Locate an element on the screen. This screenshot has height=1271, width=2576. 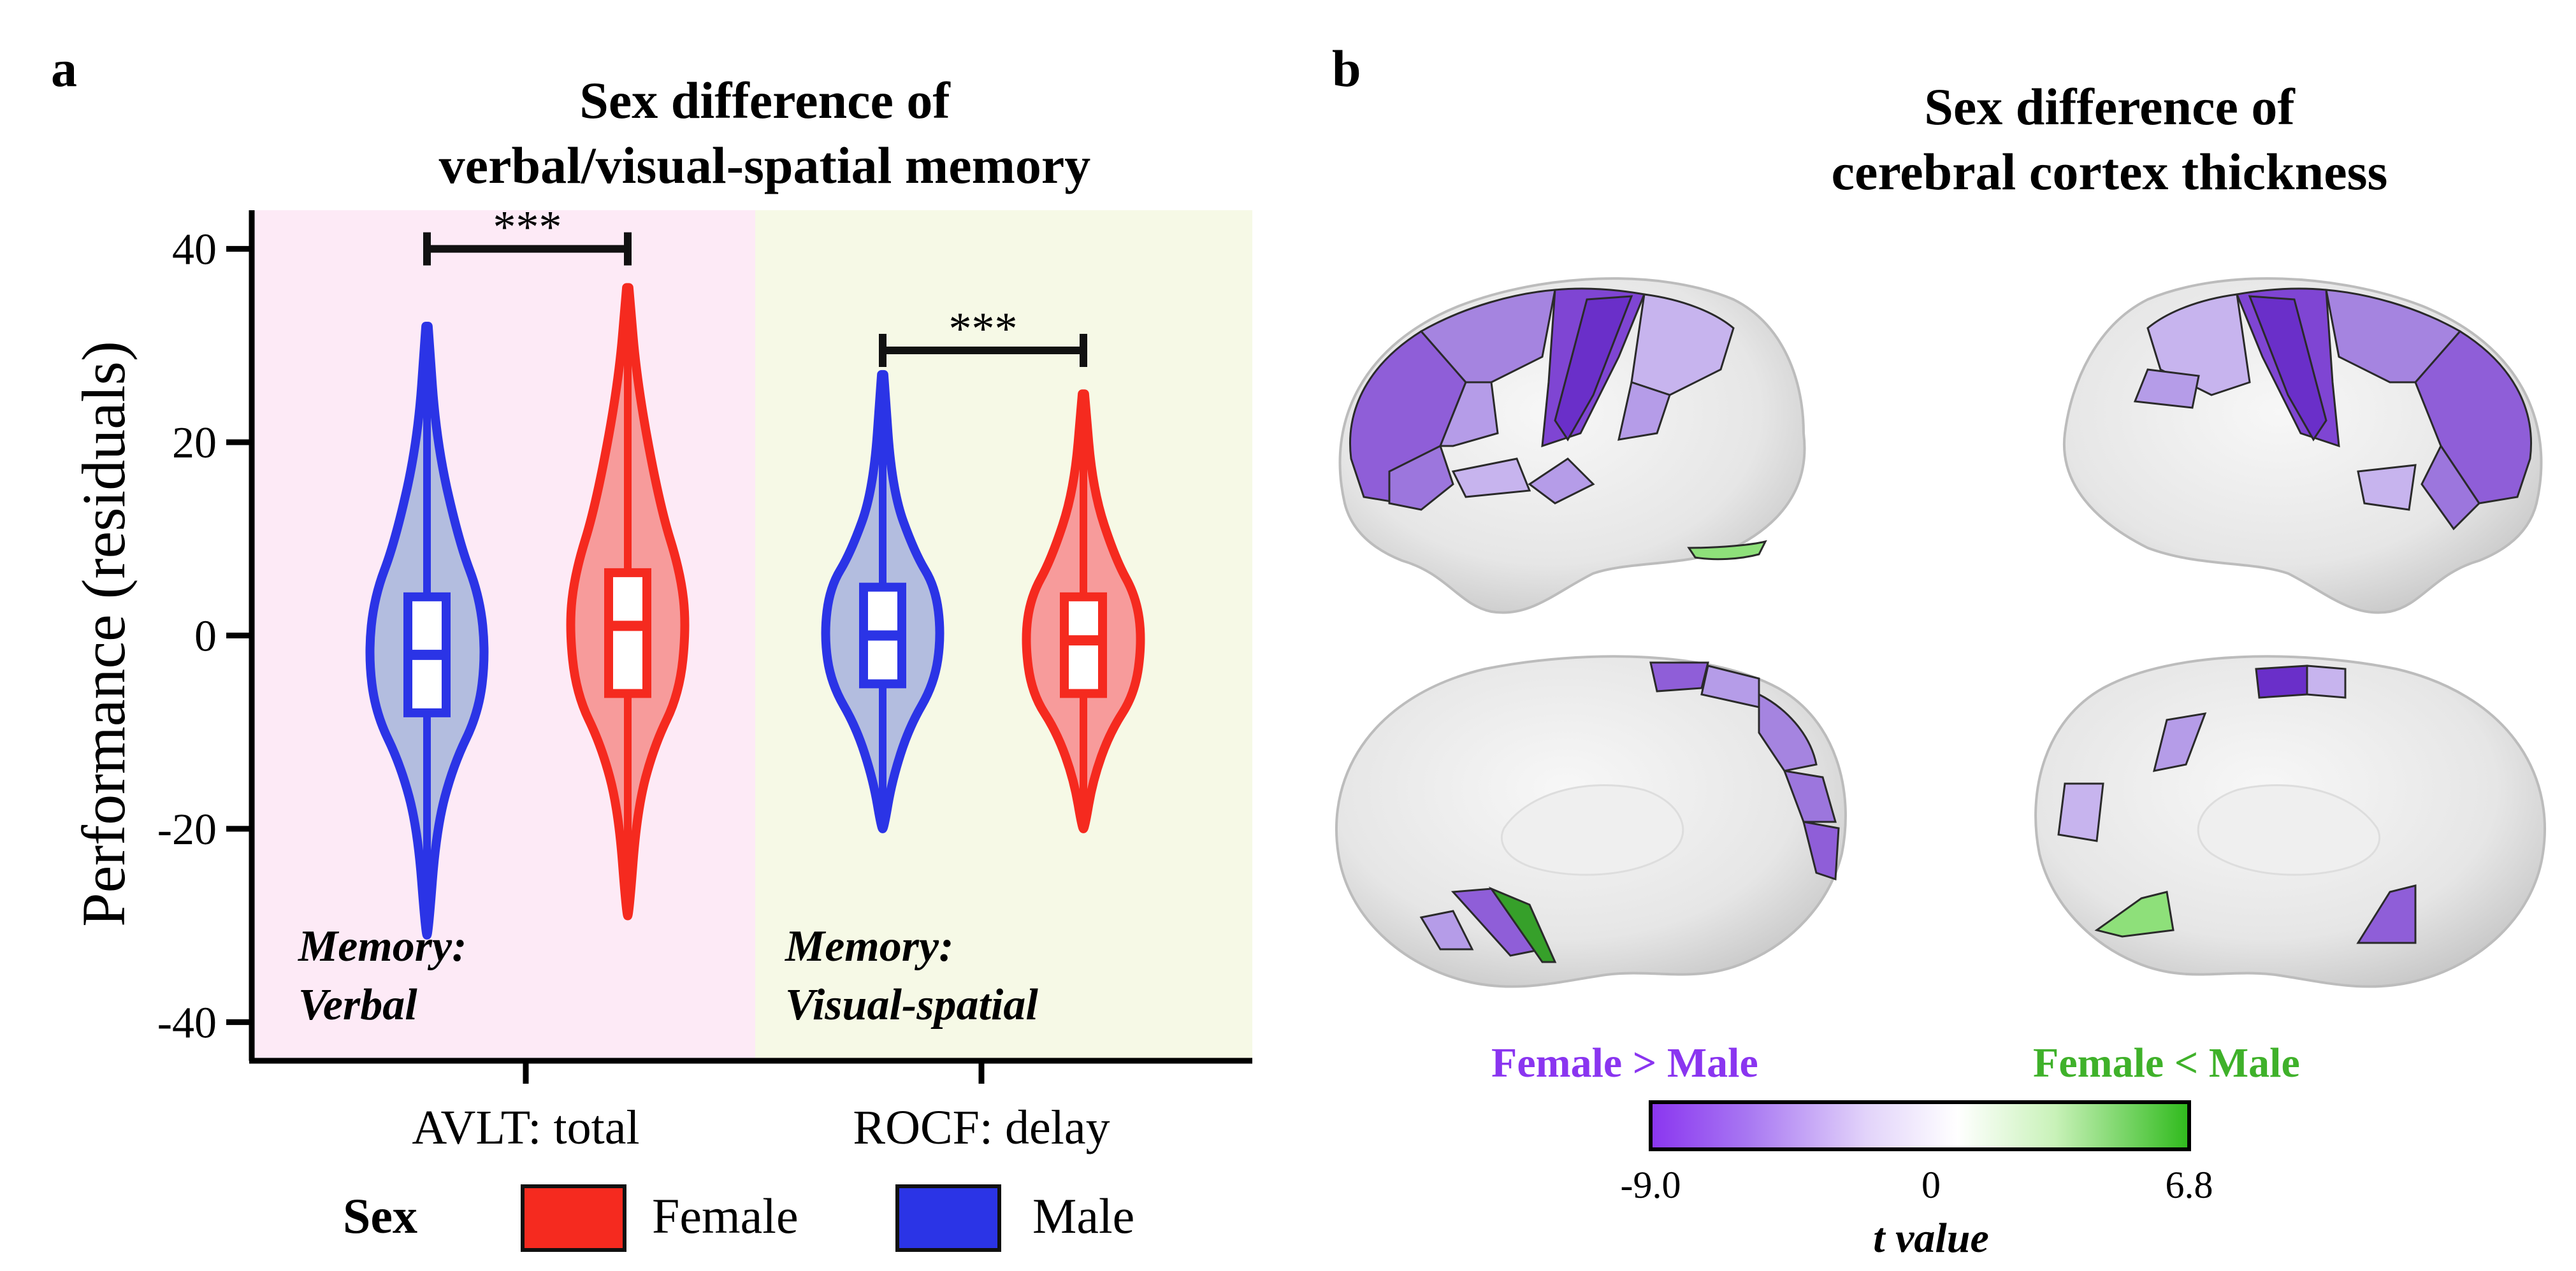
y-tick-label: 0 is located at coordinates (205, 636).